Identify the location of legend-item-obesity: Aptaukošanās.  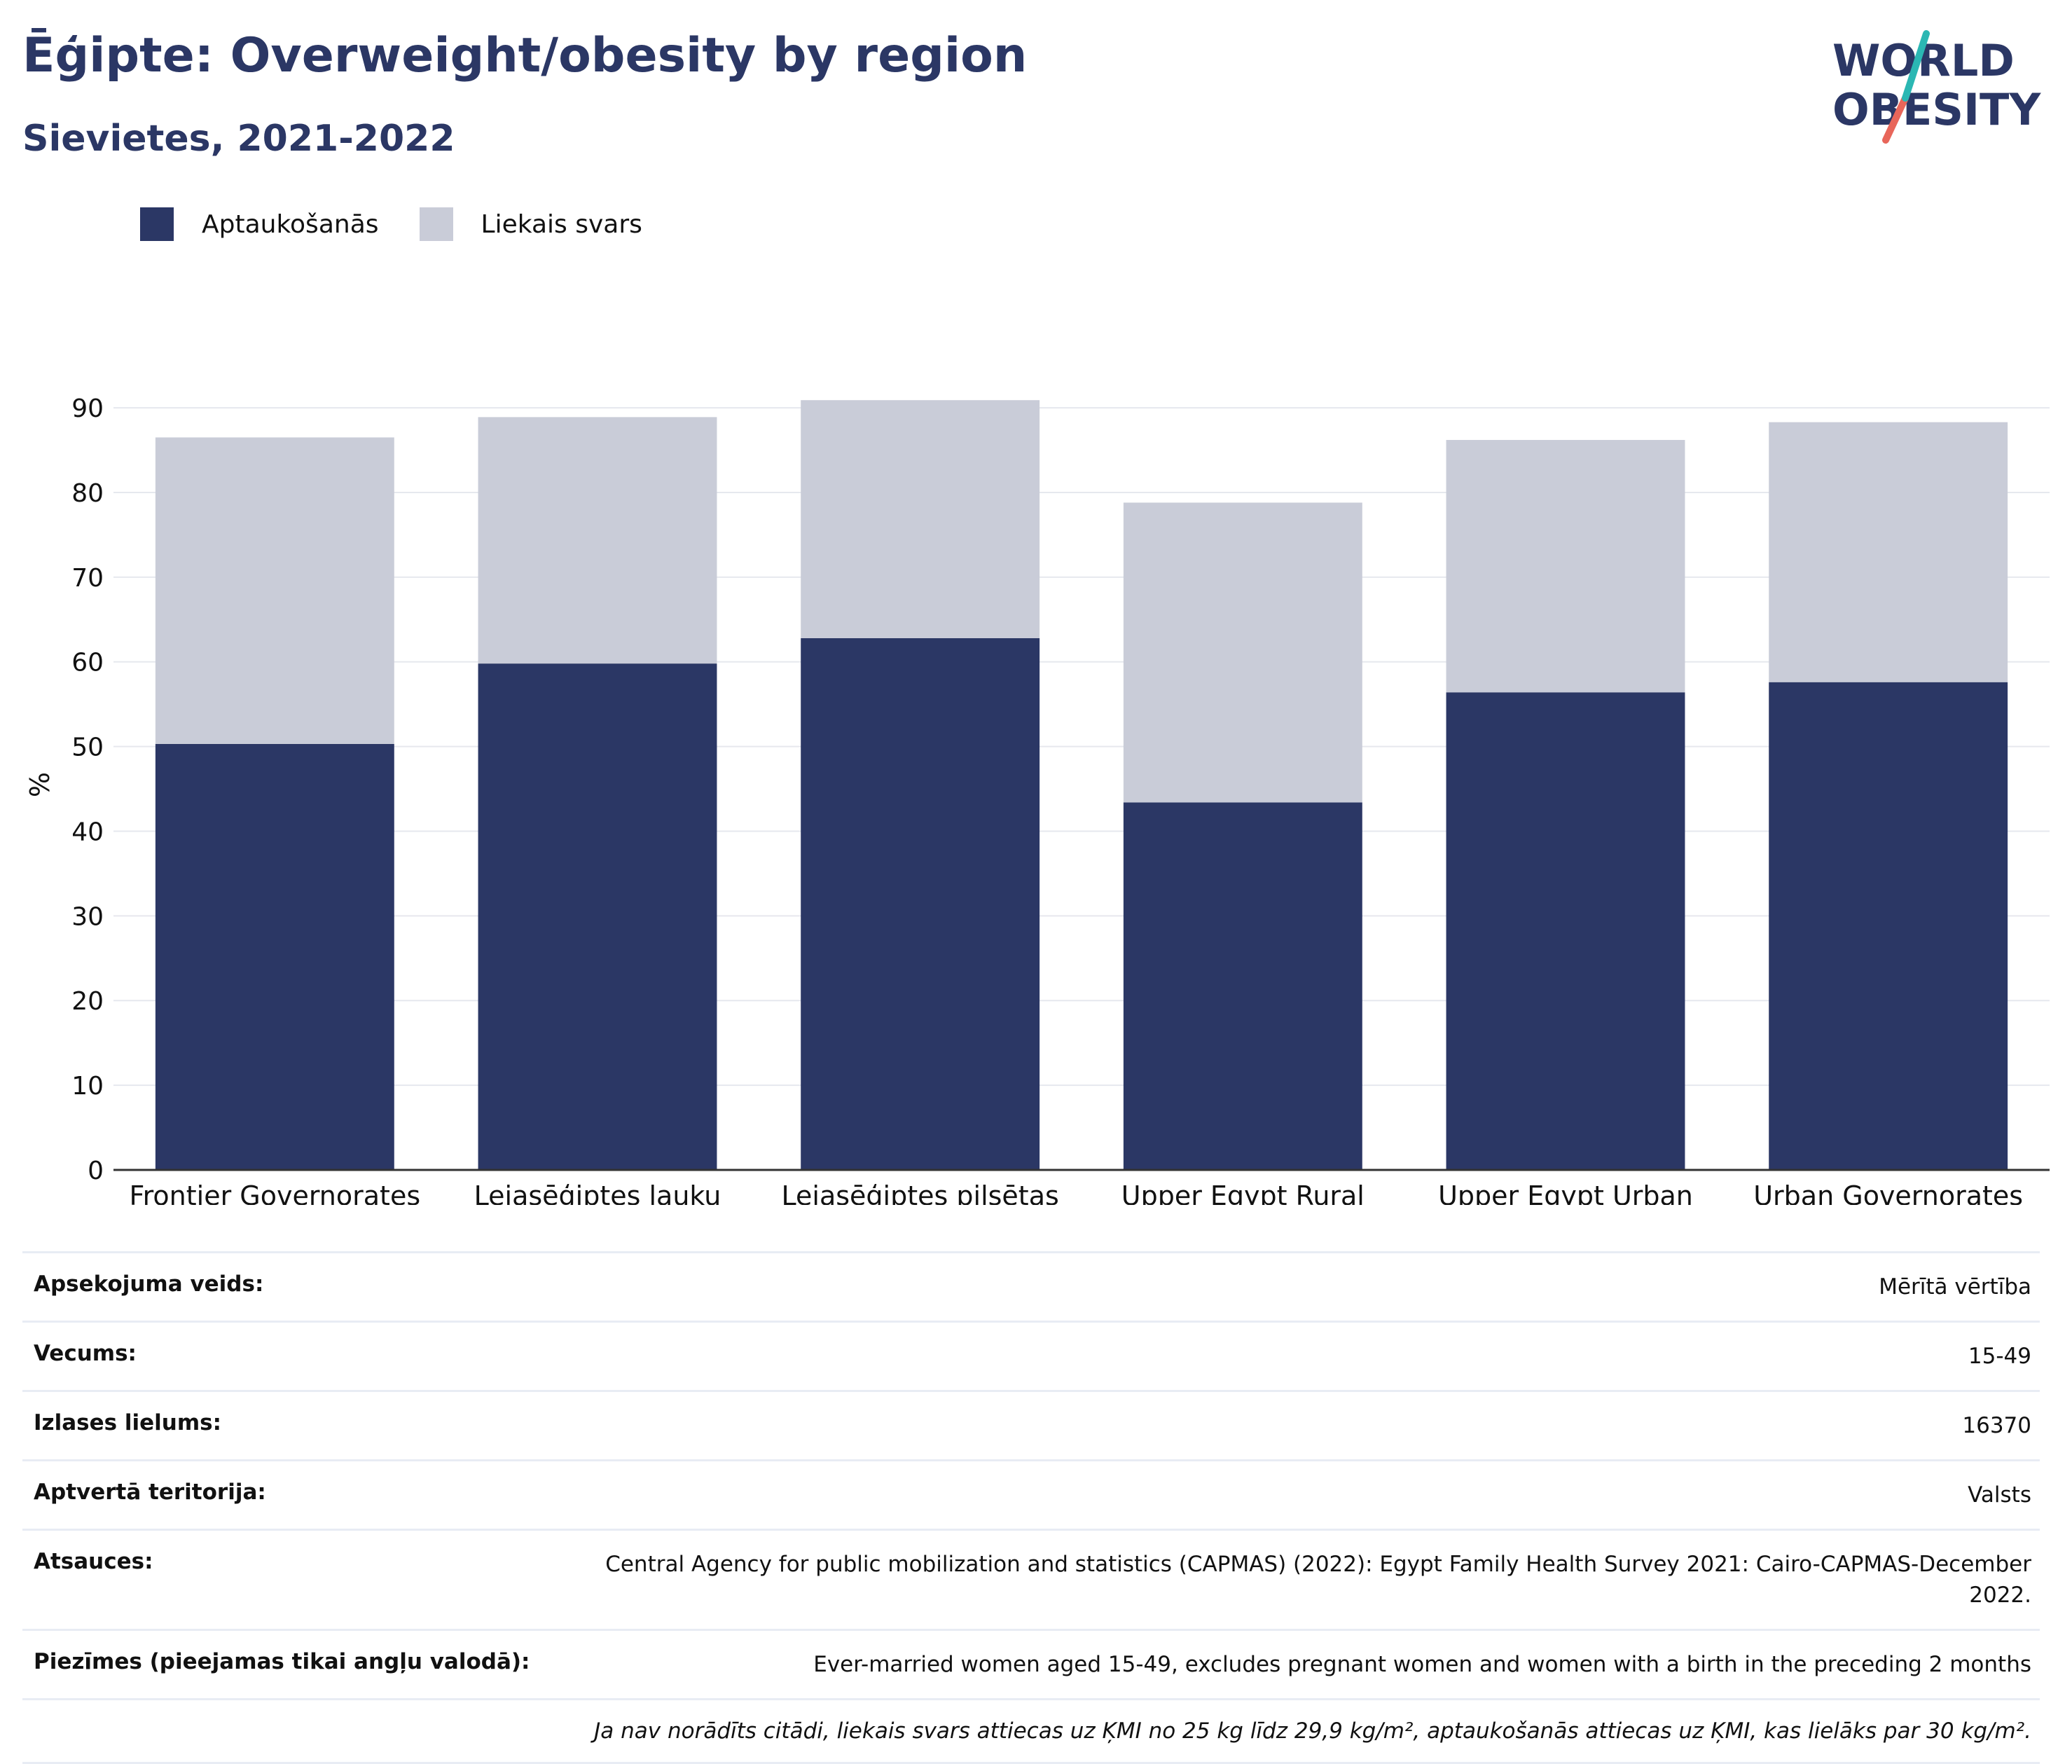
(259, 224).